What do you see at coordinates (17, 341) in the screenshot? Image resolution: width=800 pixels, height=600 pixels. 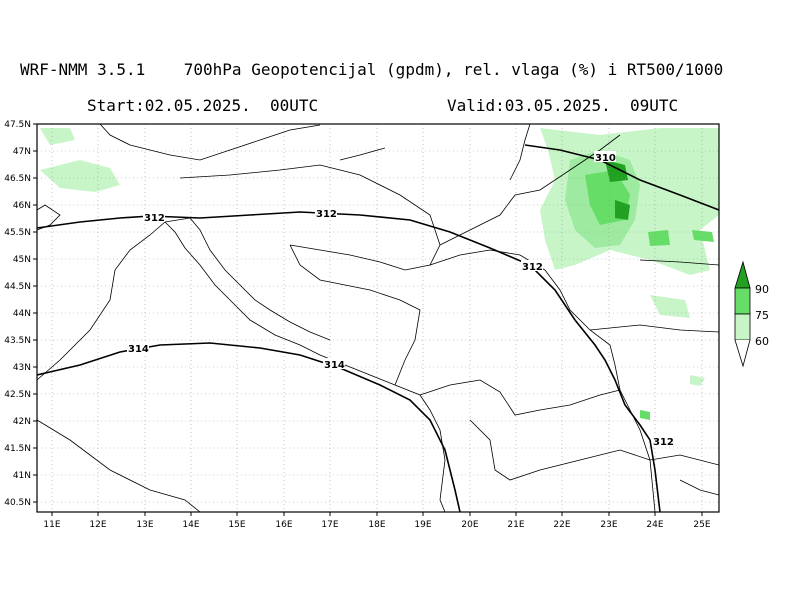 I see `lat-tick-label: 43.5N` at bounding box center [17, 341].